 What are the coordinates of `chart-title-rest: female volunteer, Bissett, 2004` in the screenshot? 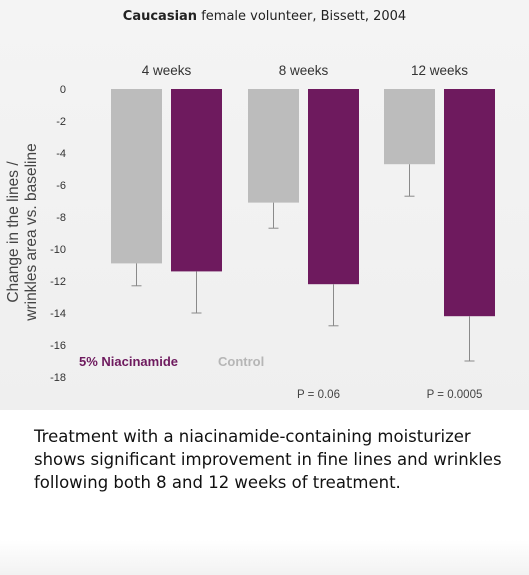 It's located at (304, 16).